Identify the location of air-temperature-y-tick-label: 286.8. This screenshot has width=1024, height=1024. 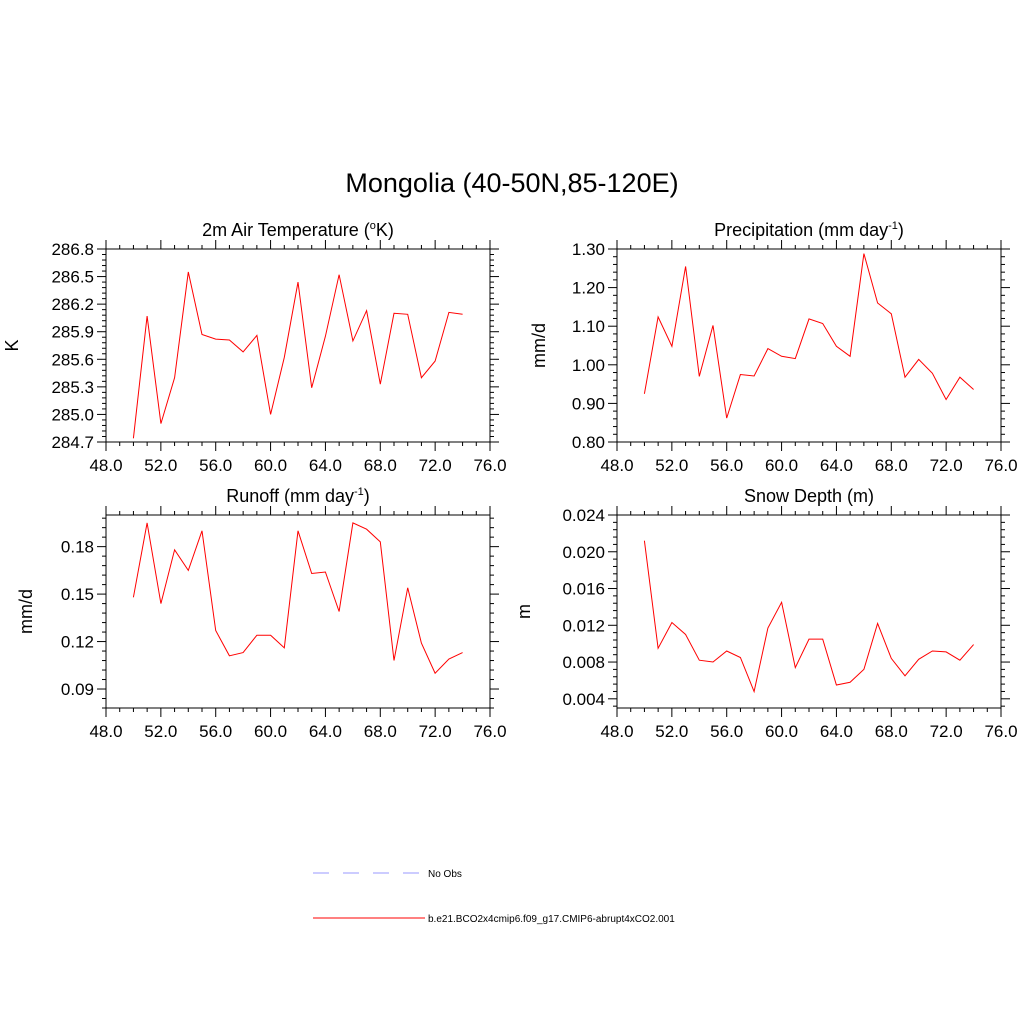
(72, 249).